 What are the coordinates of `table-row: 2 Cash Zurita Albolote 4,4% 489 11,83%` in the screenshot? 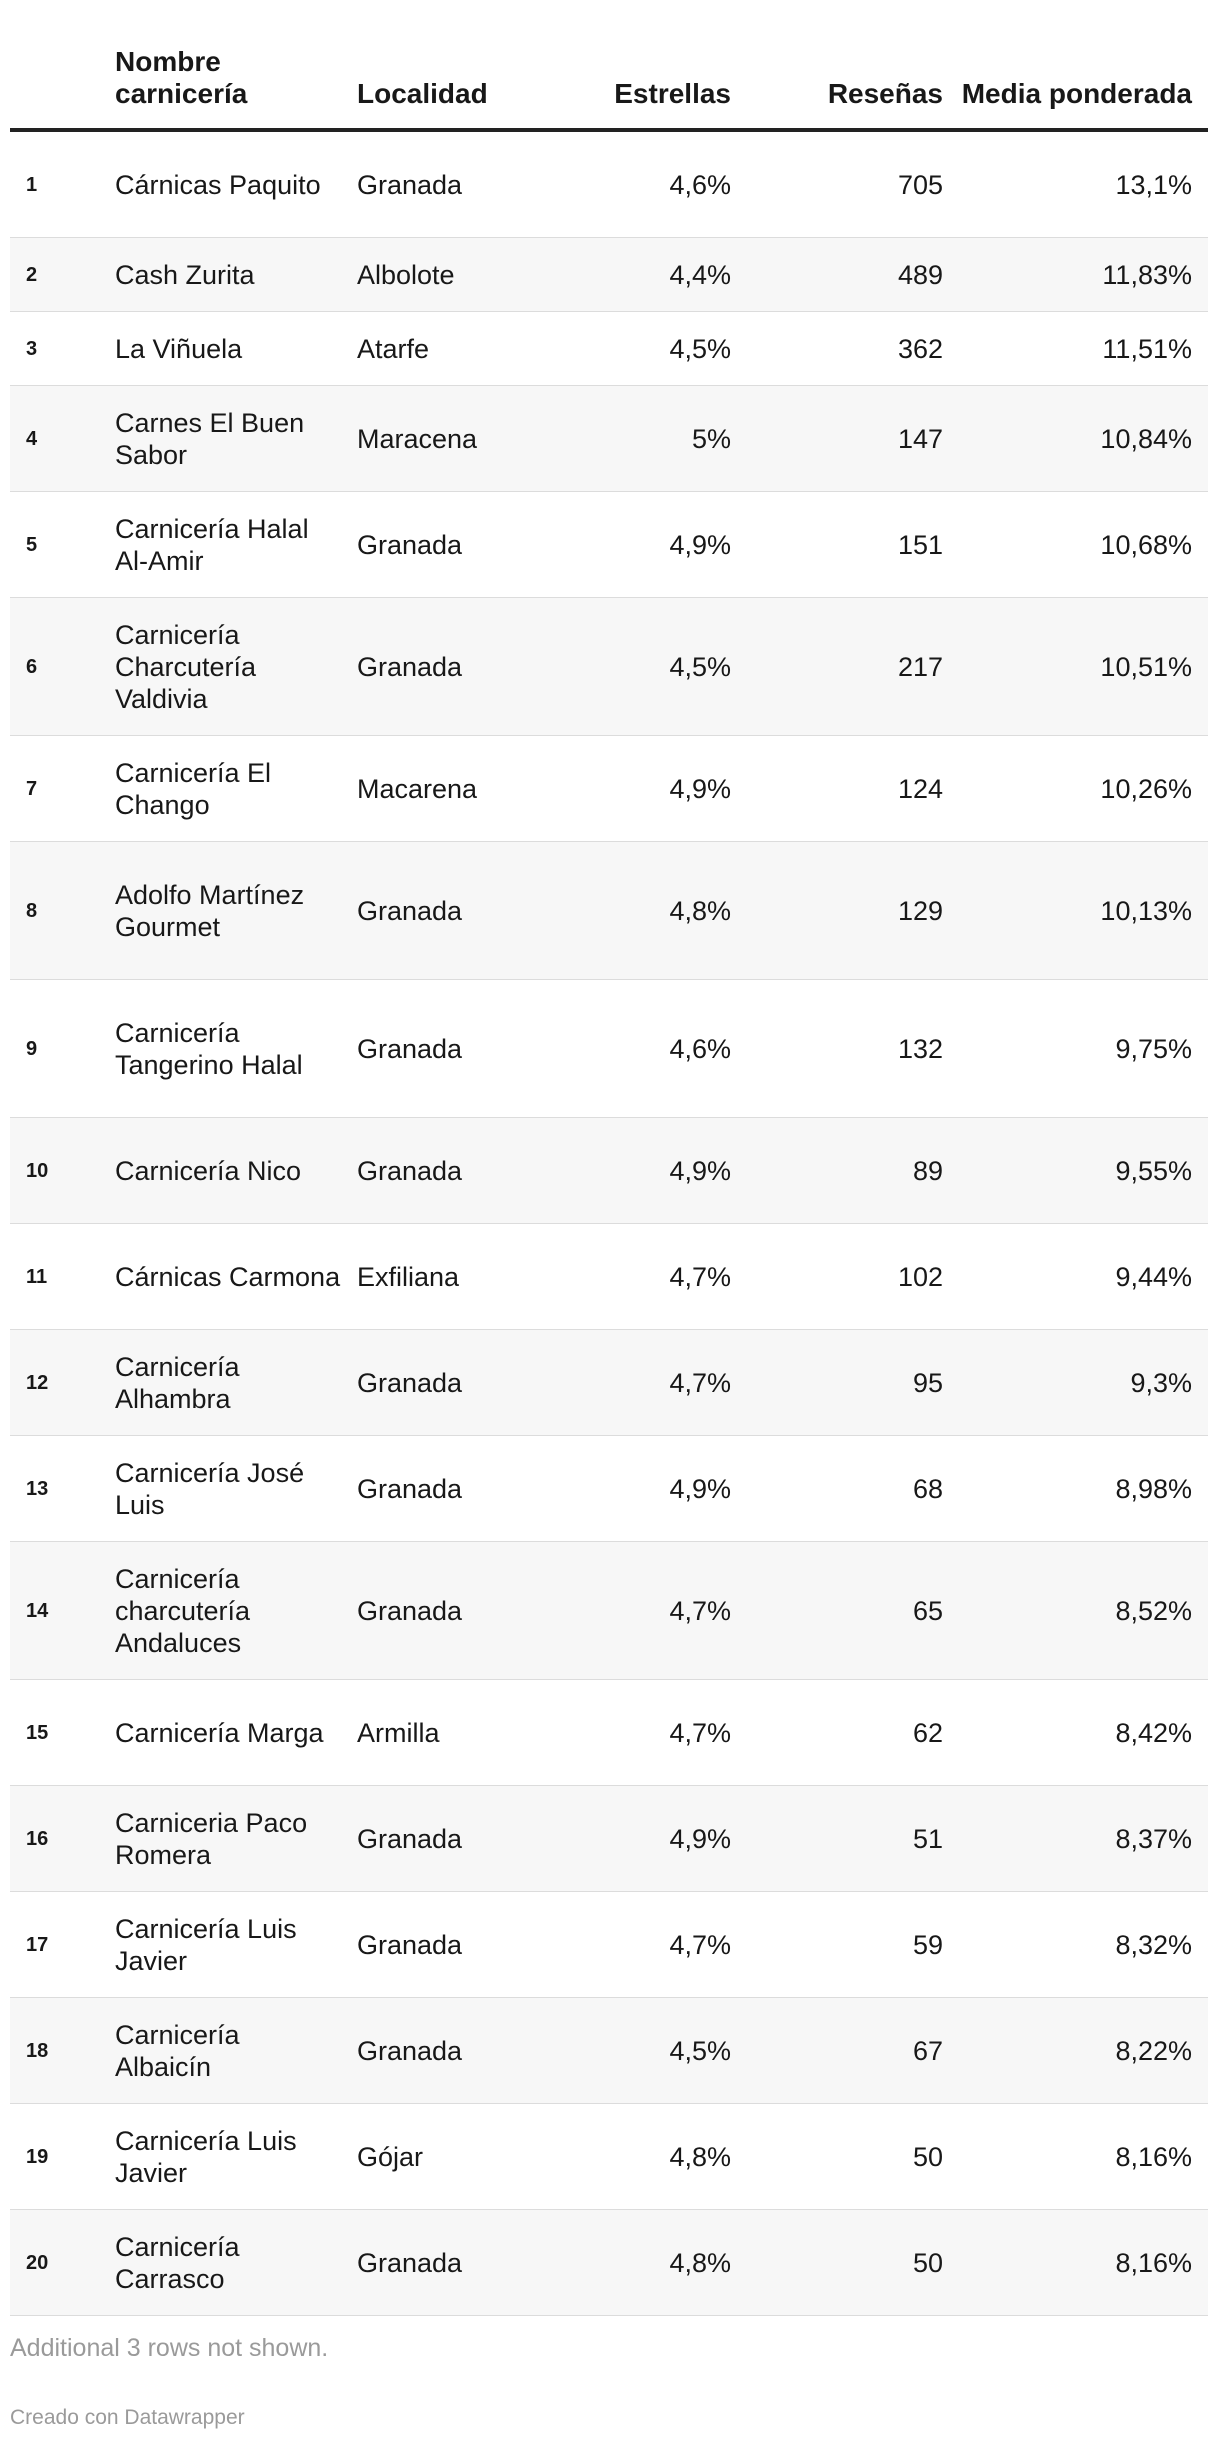 It's located at (609, 274).